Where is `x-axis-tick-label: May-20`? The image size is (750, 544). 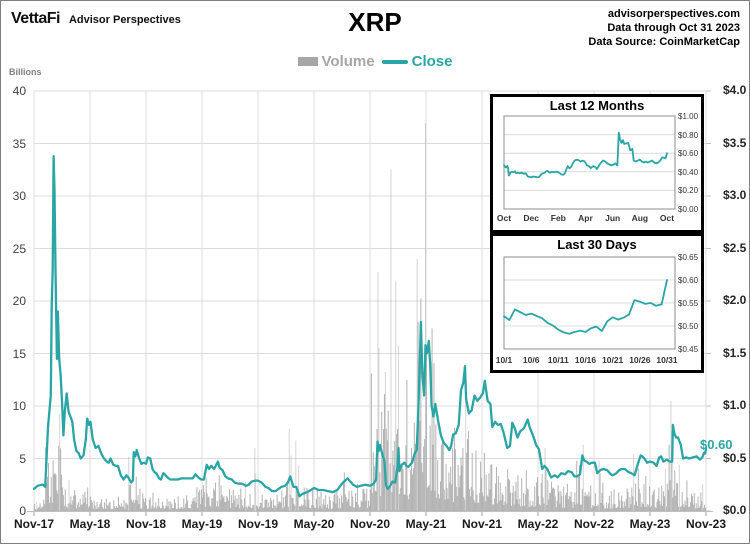 x-axis-tick-label: May-20 is located at coordinates (314, 524).